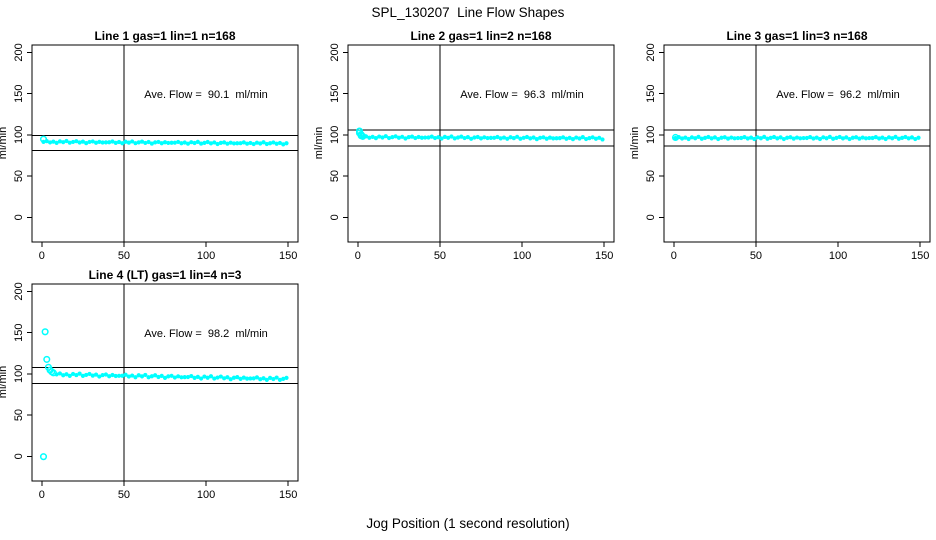 The width and height of the screenshot is (936, 540). I want to click on panel-title: Line 4 (LT) gas=1 lin=4 n=3, so click(165, 275).